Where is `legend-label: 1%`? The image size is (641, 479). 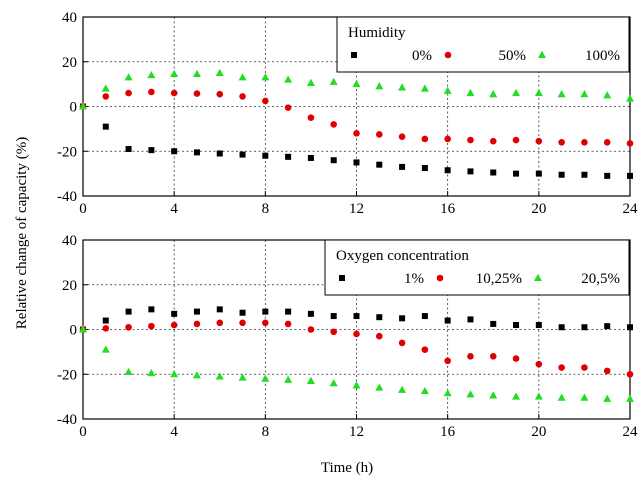 legend-label: 1% is located at coordinates (414, 279).